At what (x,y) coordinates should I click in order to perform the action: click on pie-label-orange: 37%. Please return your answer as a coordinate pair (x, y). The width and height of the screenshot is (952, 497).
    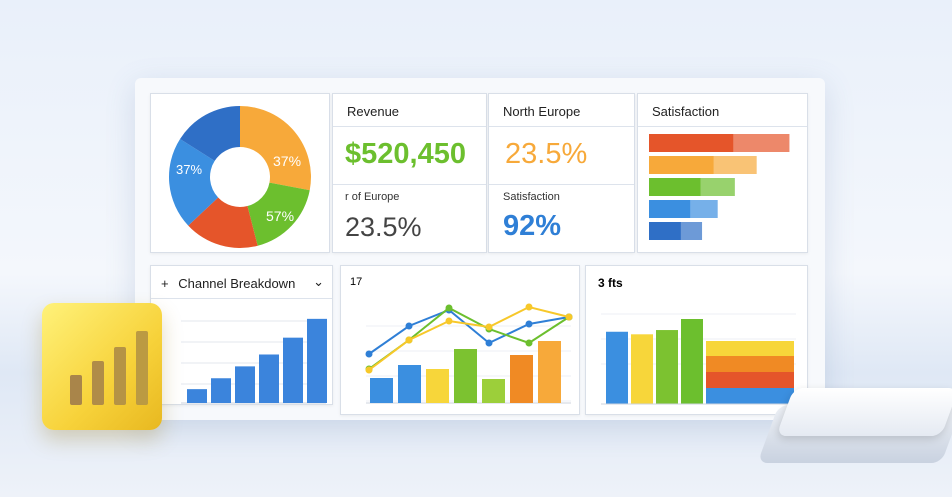
    Looking at the image, I should click on (287, 161).